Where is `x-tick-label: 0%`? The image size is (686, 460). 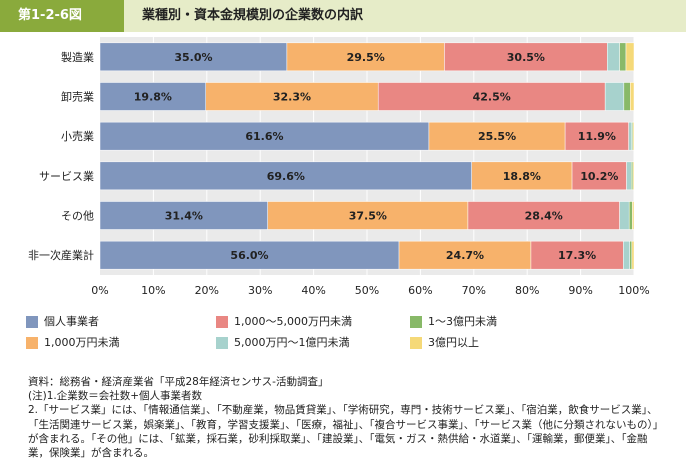 x-tick-label: 0% is located at coordinates (99, 290).